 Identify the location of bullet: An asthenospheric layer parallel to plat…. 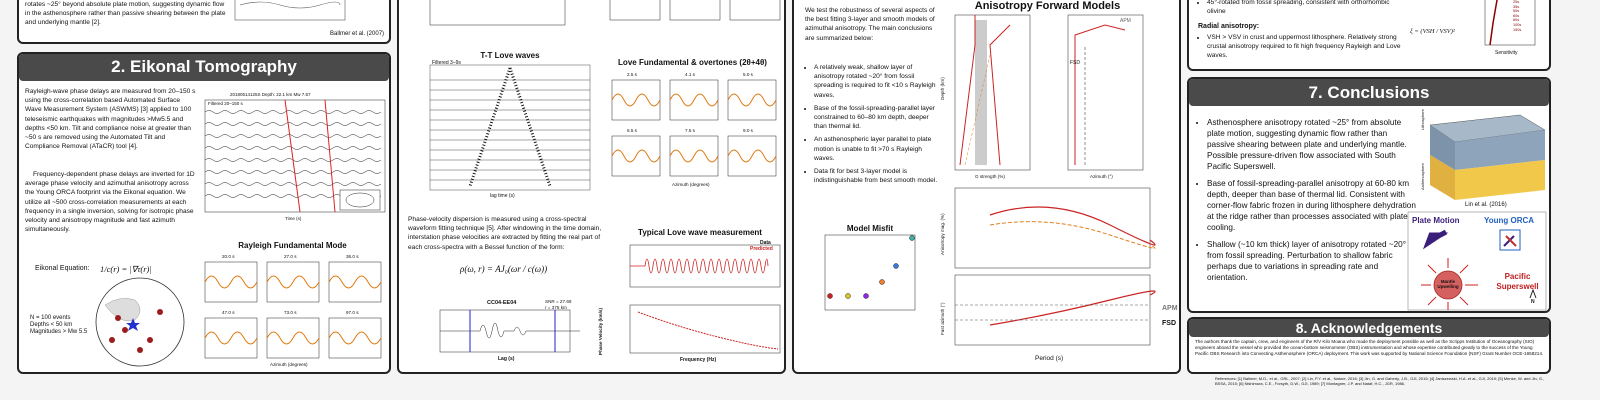
(878, 149).